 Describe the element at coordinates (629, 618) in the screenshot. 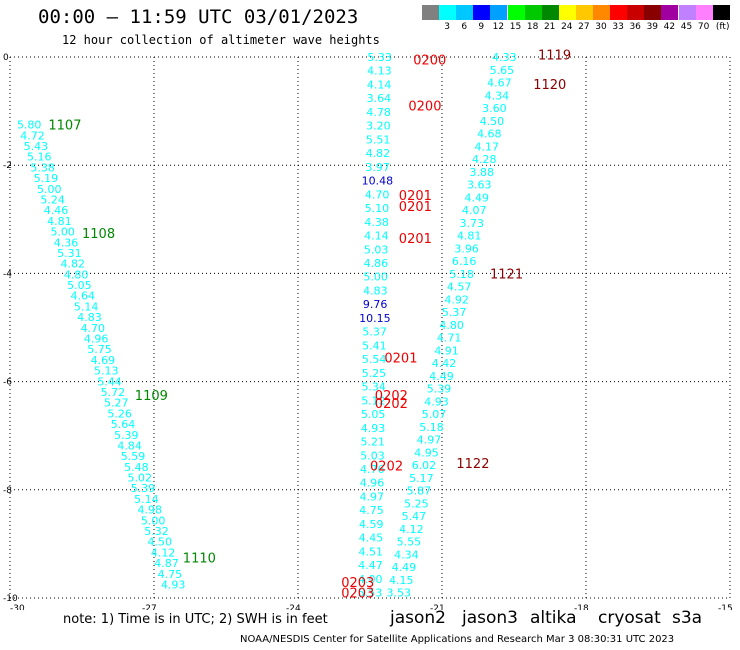

I see `satellite-legend-cryosat: cryosat` at that location.